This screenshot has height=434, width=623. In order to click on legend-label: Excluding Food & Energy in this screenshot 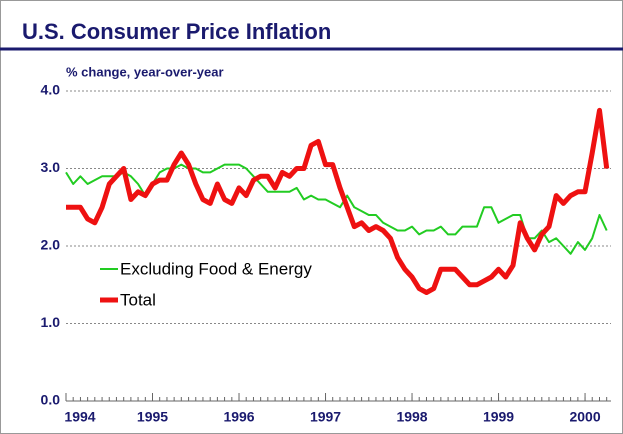, I will do `click(216, 268)`.